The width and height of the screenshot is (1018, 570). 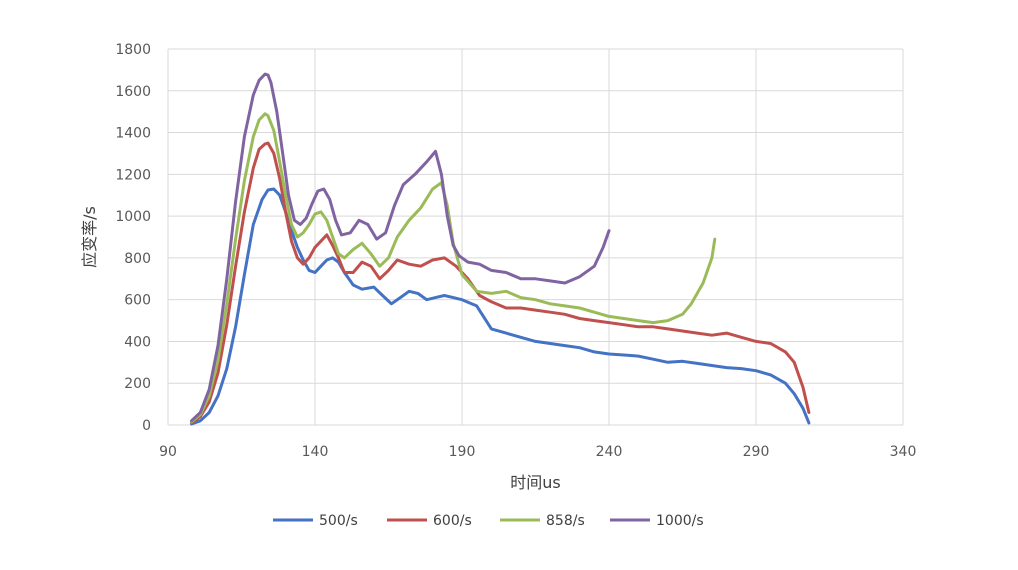 I want to click on y-tick-label: 1000, so click(x=133, y=217).